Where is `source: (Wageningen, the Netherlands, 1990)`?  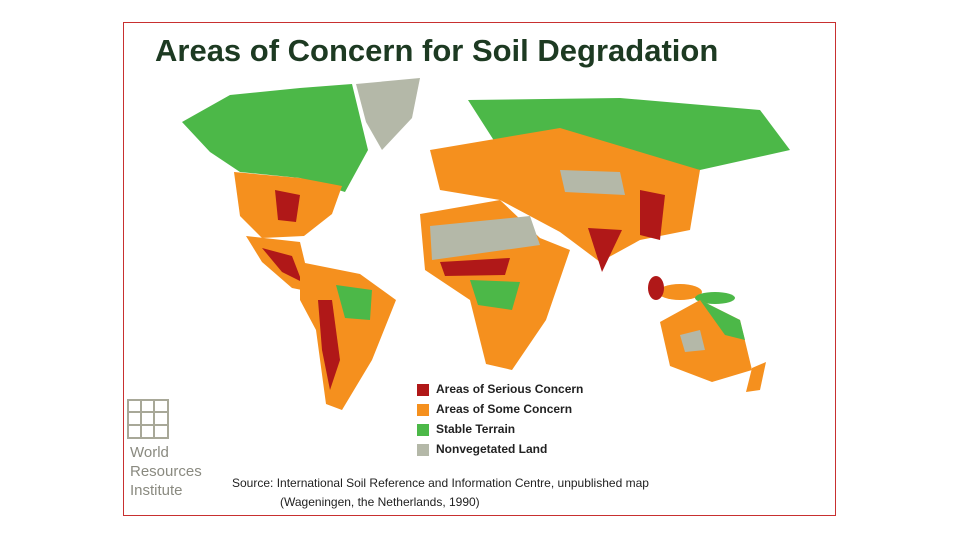 source: (Wageningen, the Netherlands, 1990) is located at coordinates (380, 502).